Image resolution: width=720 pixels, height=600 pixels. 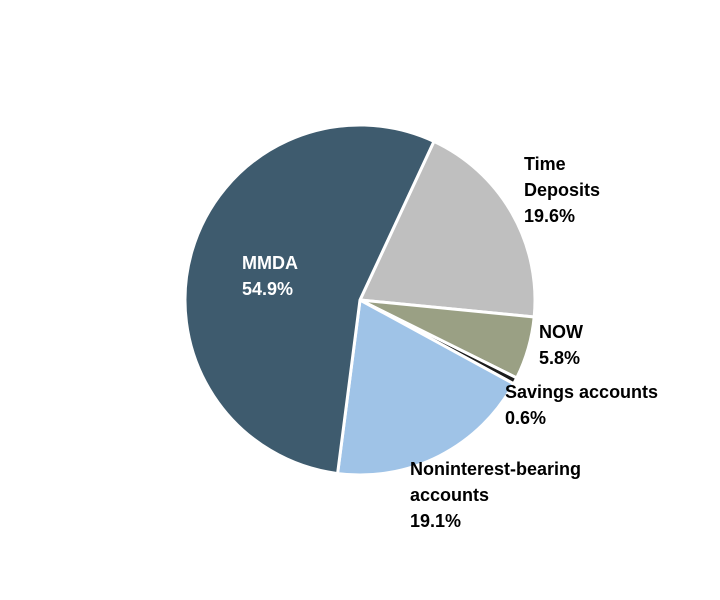 What do you see at coordinates (270, 276) in the screenshot?
I see `slice-label-mmda: MMDA 54.9%` at bounding box center [270, 276].